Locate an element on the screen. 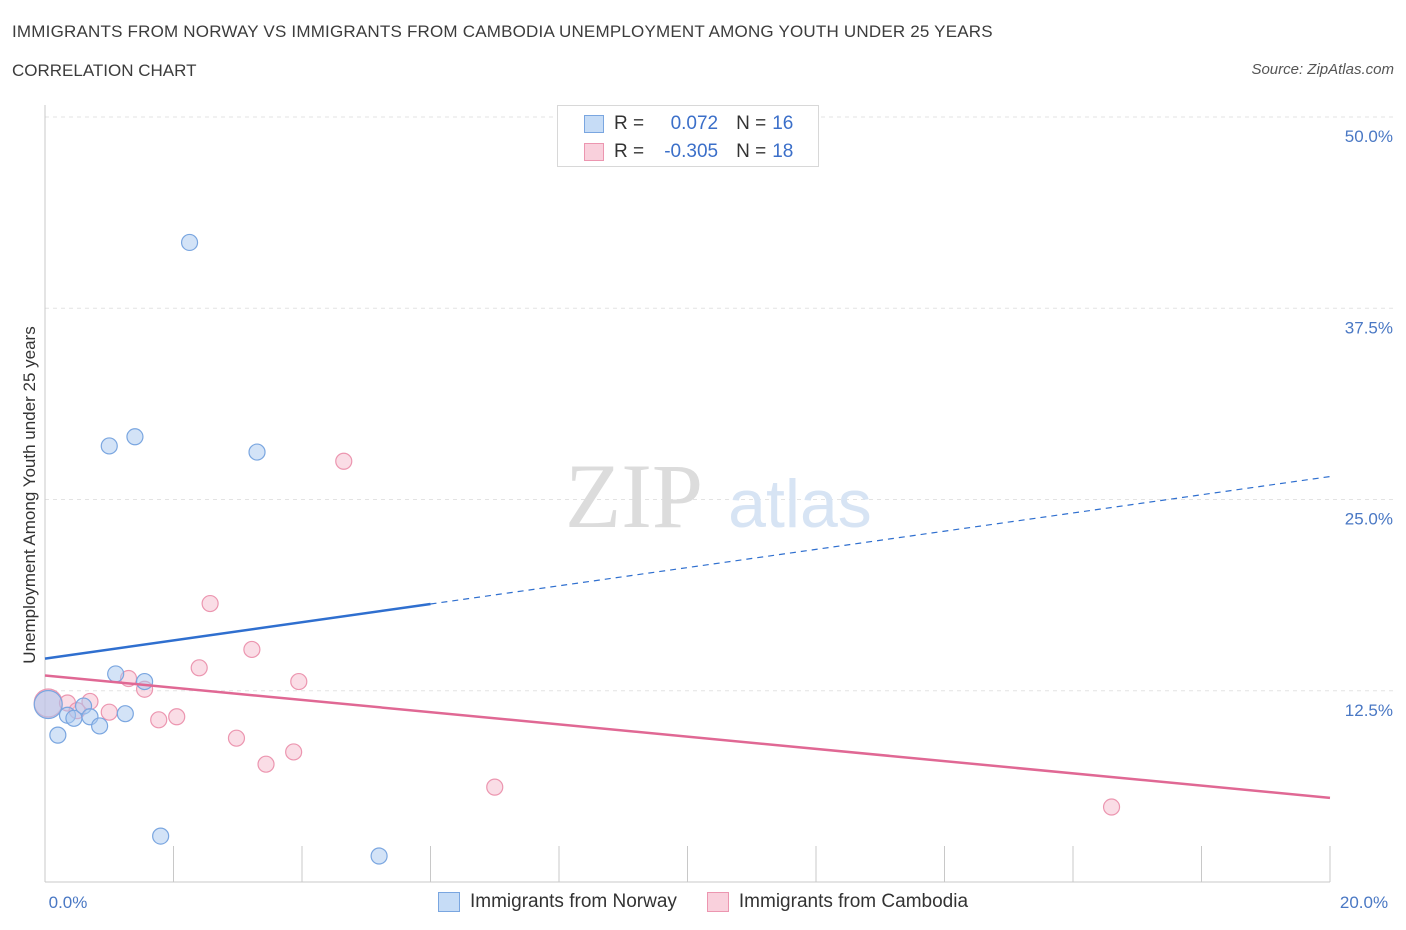  y-tick-label: 50.0% is located at coordinates (1369, 136).